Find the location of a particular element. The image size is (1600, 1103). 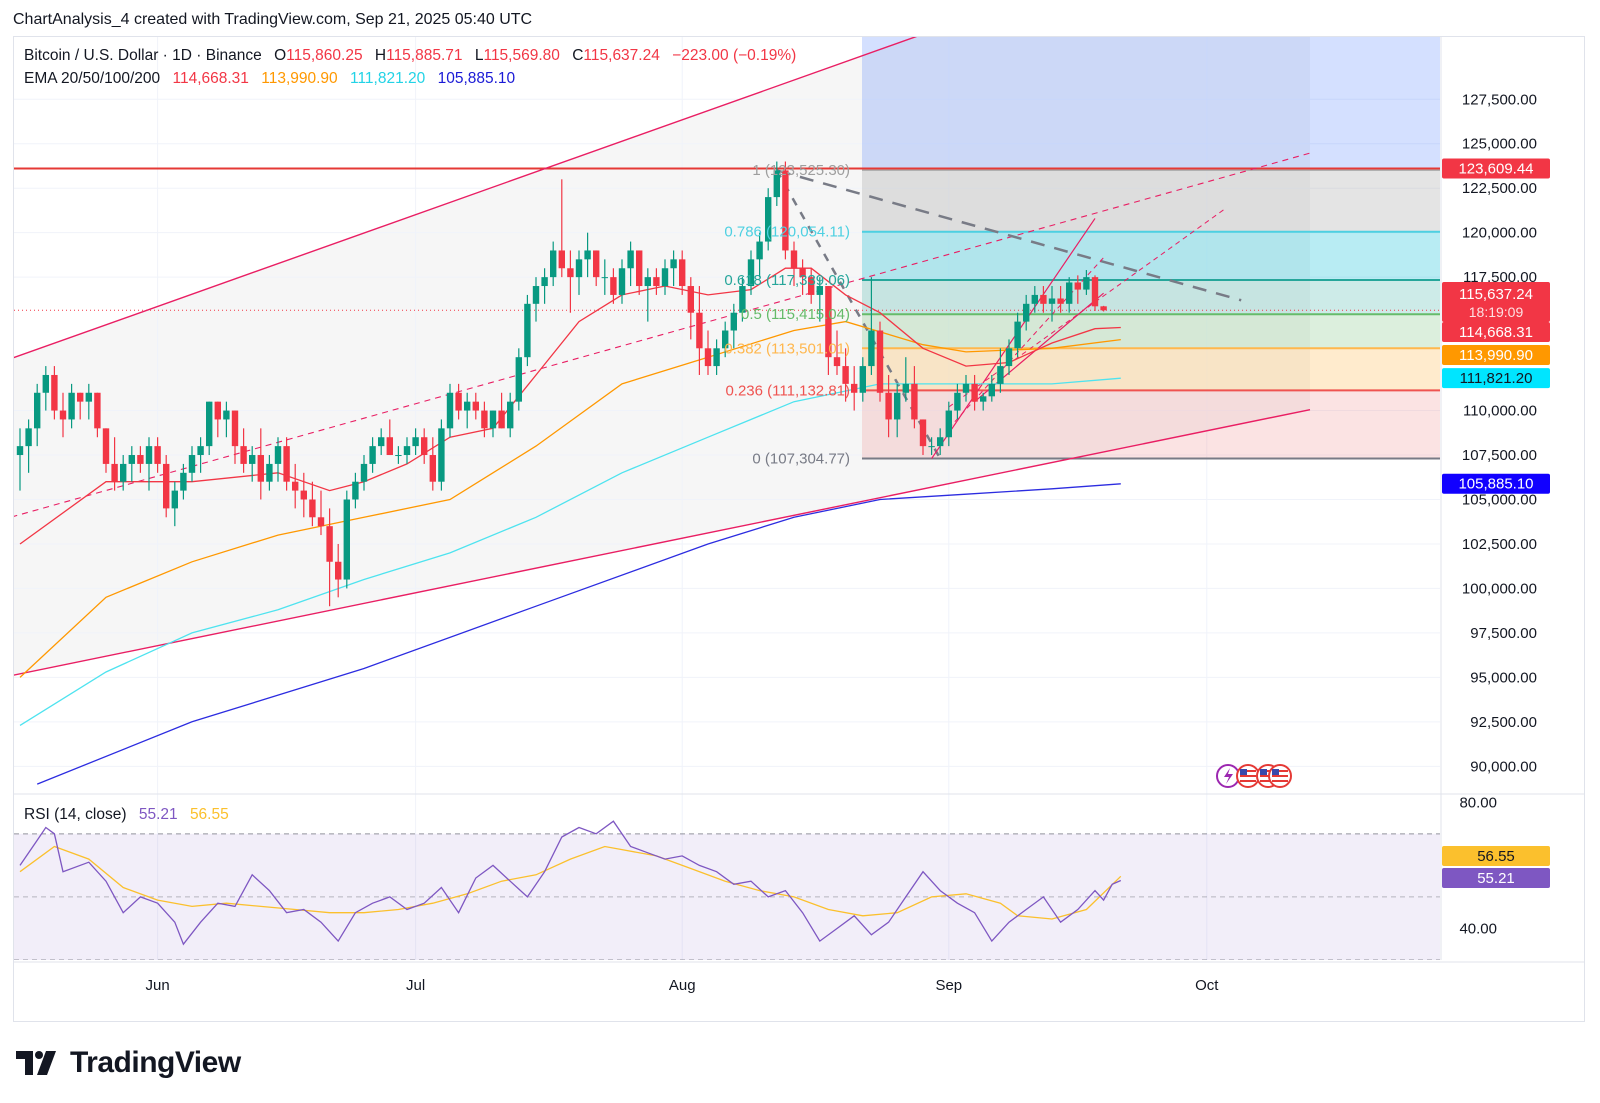

ema-label: EMA 20/50/100/200 is located at coordinates (92, 78).